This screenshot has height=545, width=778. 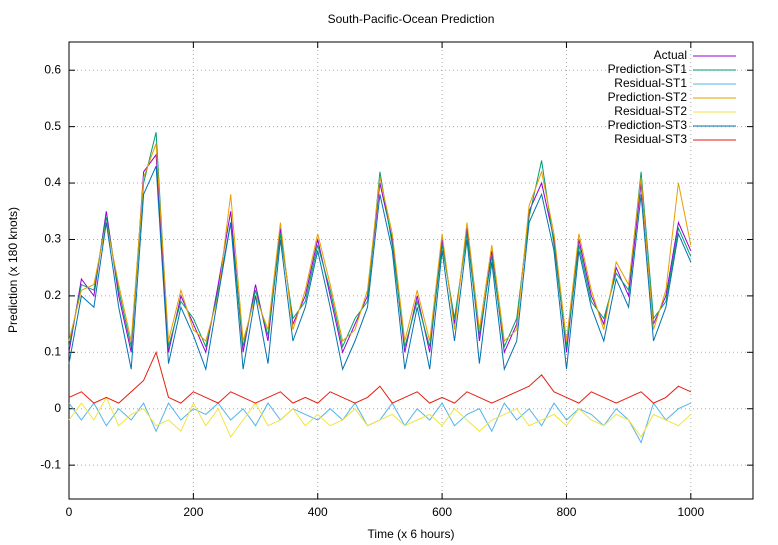 What do you see at coordinates (52, 295) in the screenshot?
I see `y-tick-label: 0.2` at bounding box center [52, 295].